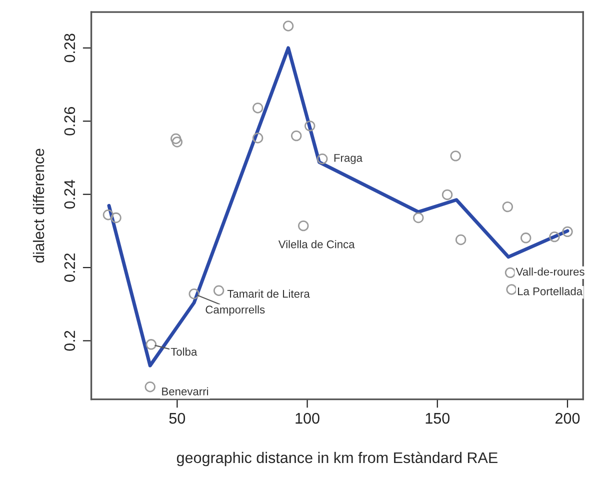 The width and height of the screenshot is (589, 484). What do you see at coordinates (184, 352) in the screenshot?
I see `annotation: Tolba` at bounding box center [184, 352].